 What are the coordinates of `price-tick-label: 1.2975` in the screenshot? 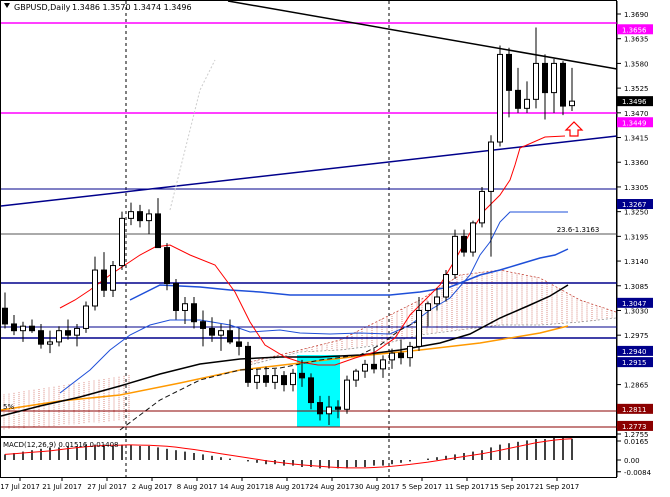 It's located at (636, 336).